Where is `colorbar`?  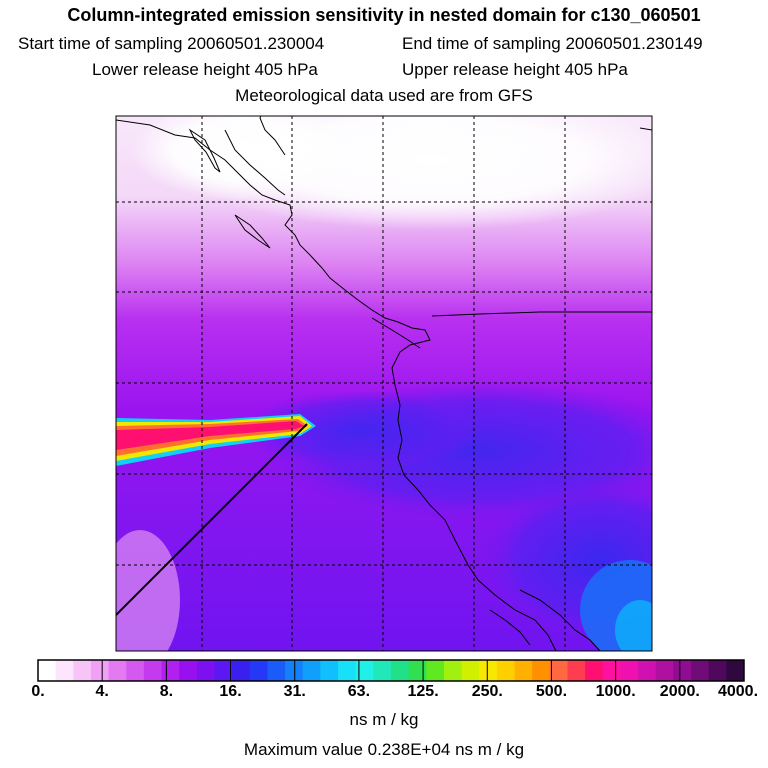
colorbar is located at coordinates (391, 670).